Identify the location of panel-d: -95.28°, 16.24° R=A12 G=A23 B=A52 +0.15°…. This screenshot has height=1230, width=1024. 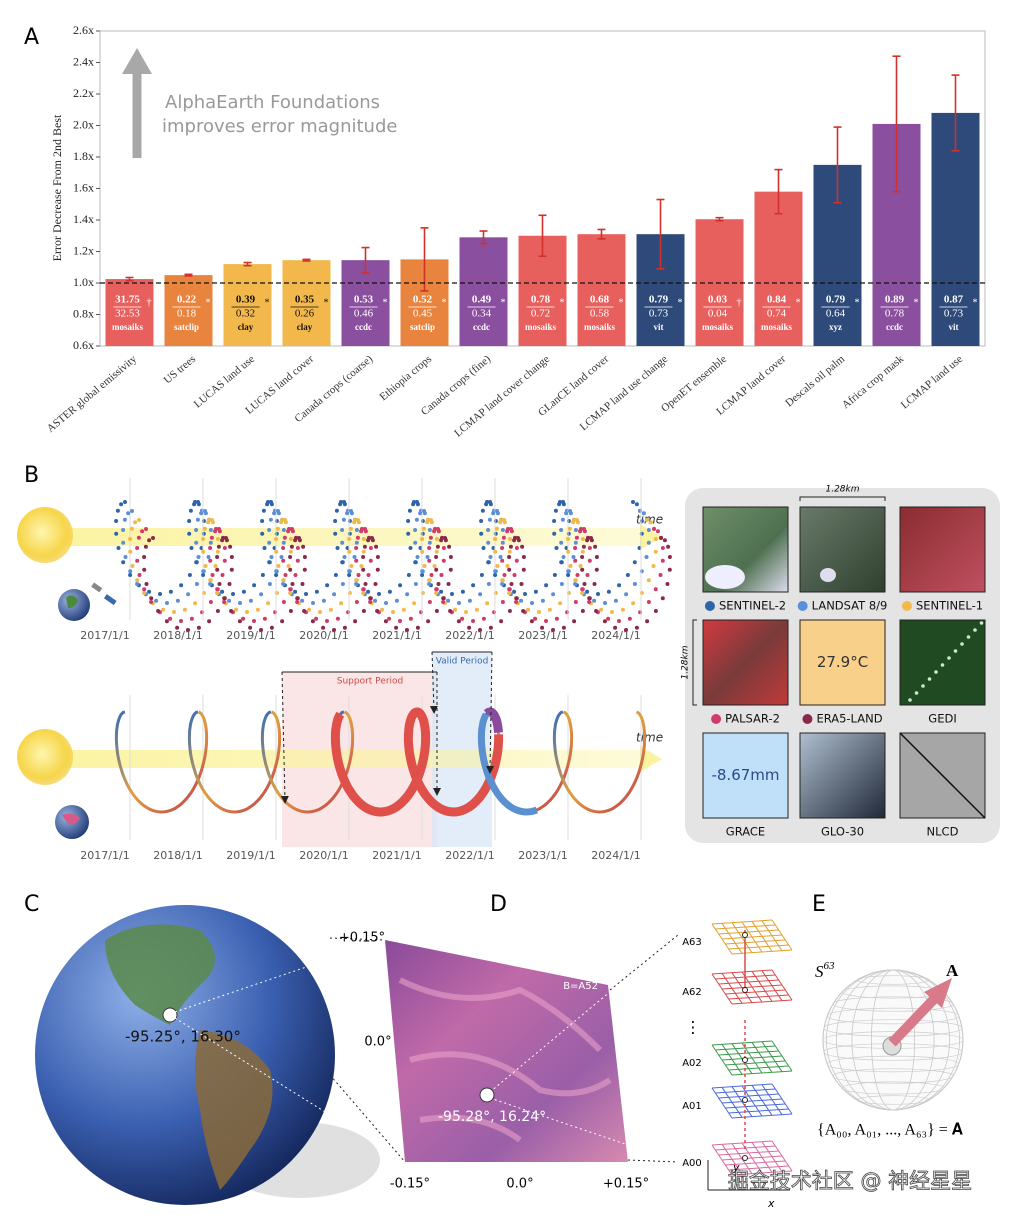
(566, 1064).